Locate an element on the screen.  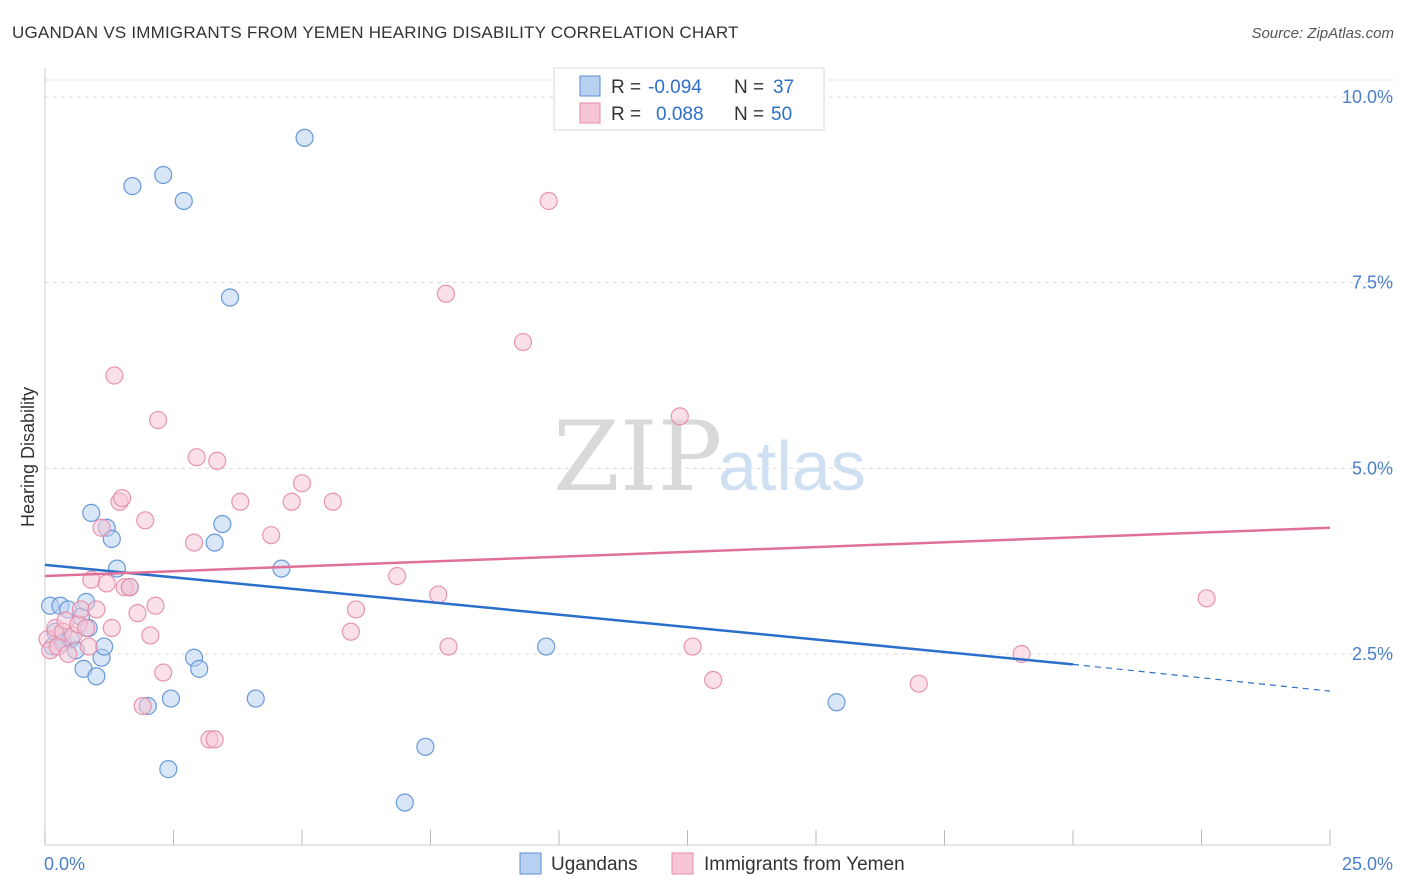
trend-line-yemen is located at coordinates (687, 552).